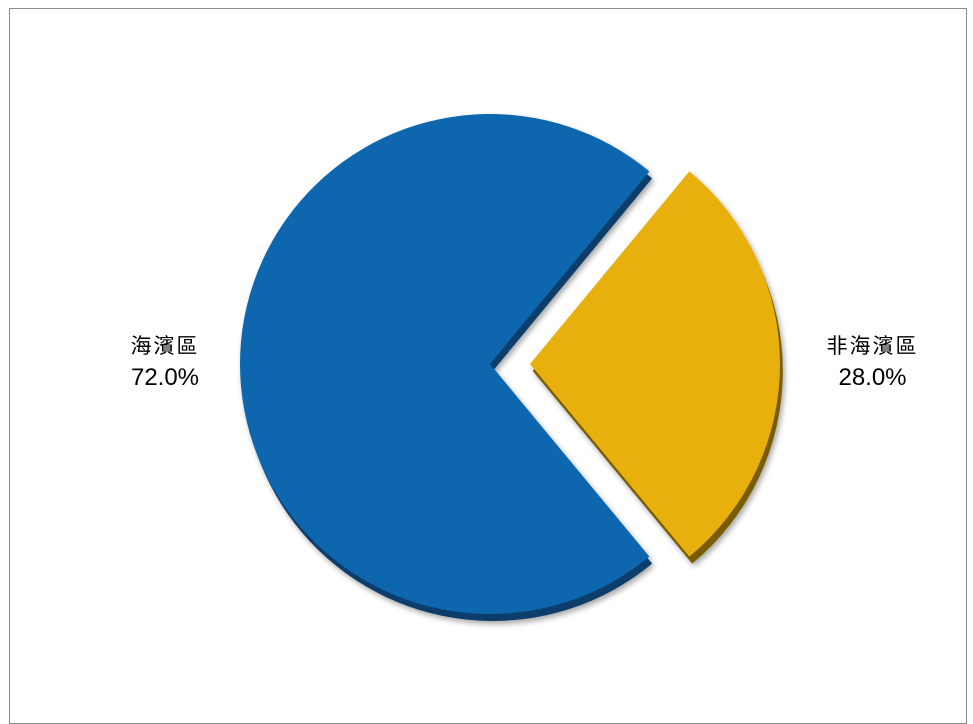 The width and height of the screenshot is (973, 724). Describe the element at coordinates (165, 362) in the screenshot. I see `slice-label-waterfront: 海濱區 72.0%` at that location.